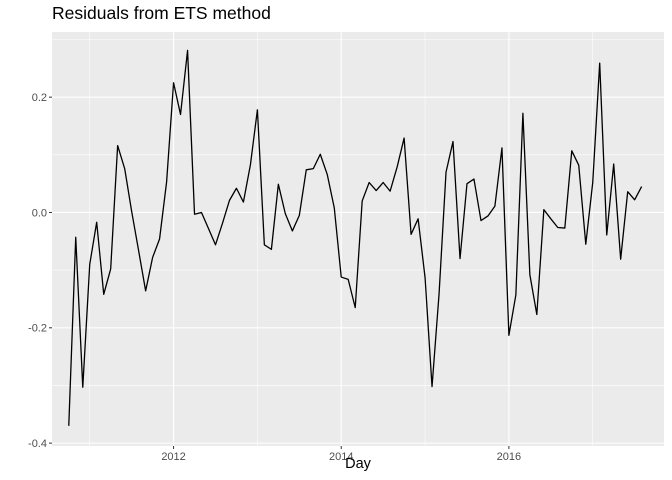  I want to click on x-tick-label: 2014, so click(341, 457).